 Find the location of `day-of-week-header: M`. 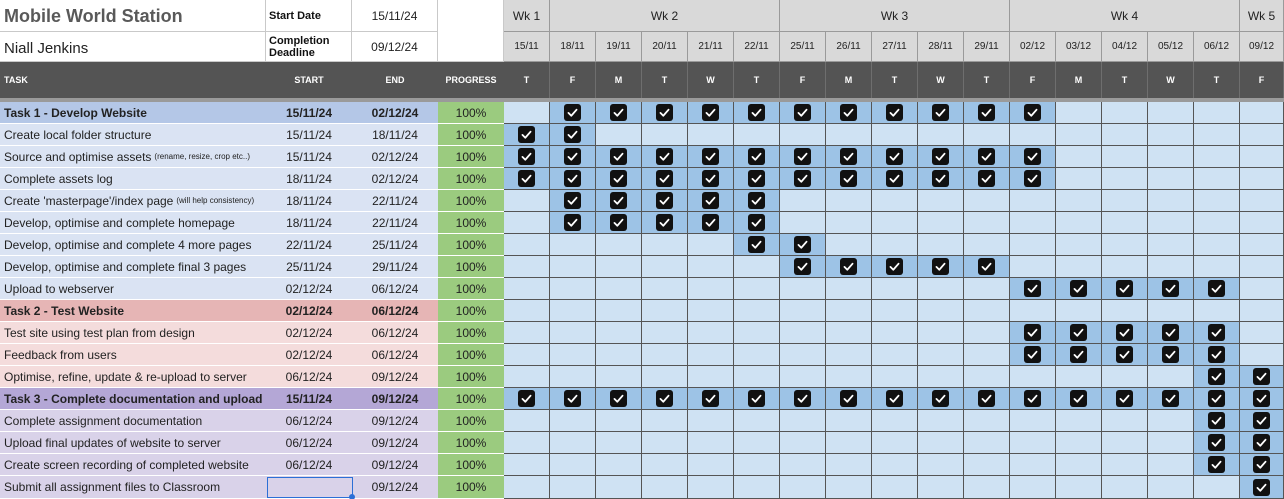

day-of-week-header: M is located at coordinates (619, 80).